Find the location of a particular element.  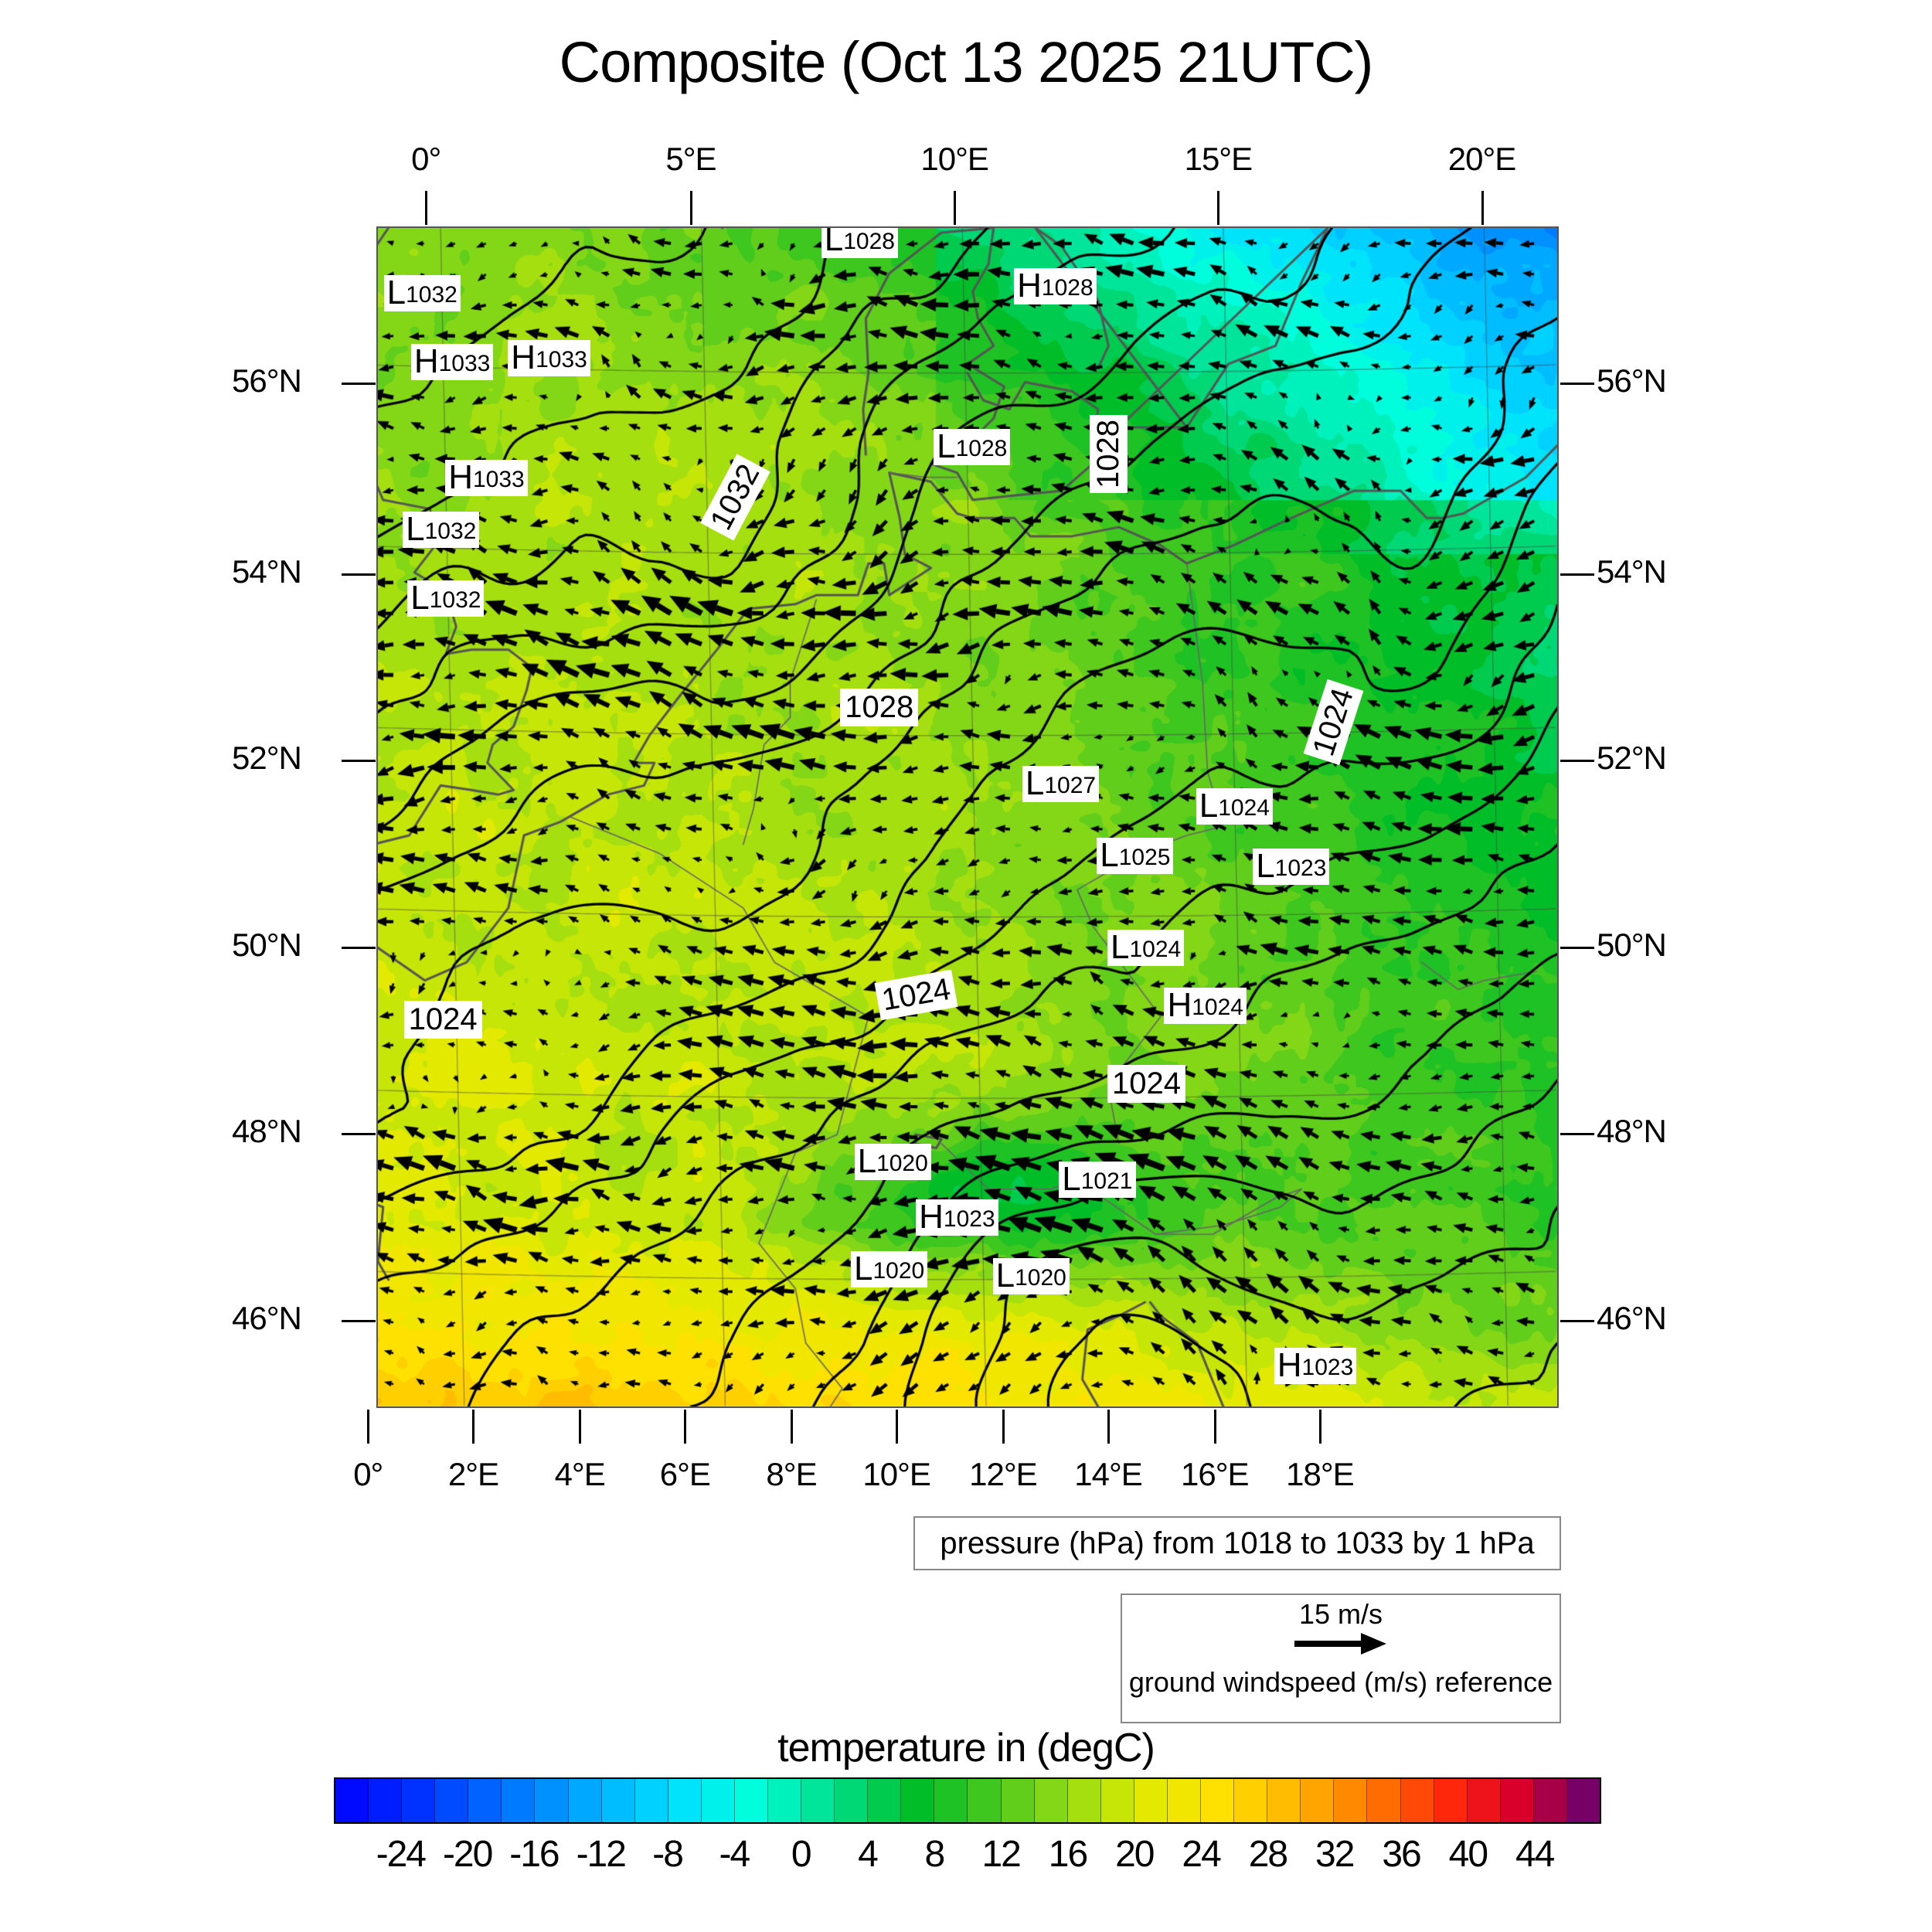

wind-legend-caption: ground windspeed (m/s) reference is located at coordinates (1340, 1682).